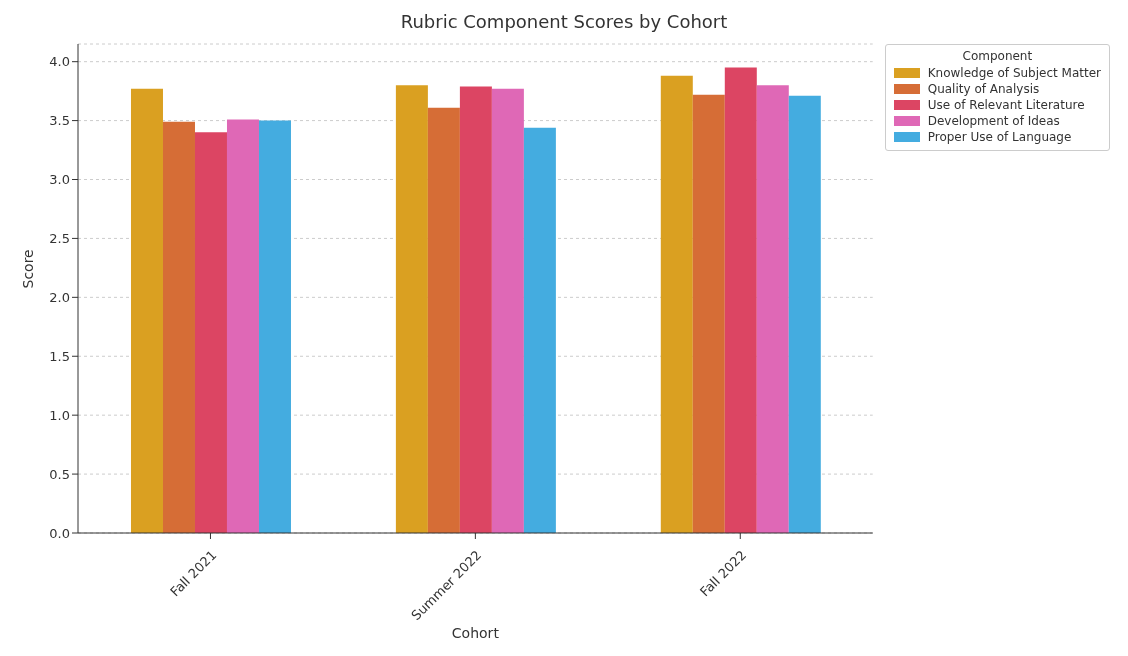 The height and width of the screenshot is (656, 1128). I want to click on legend-title: Component, so click(997, 56).